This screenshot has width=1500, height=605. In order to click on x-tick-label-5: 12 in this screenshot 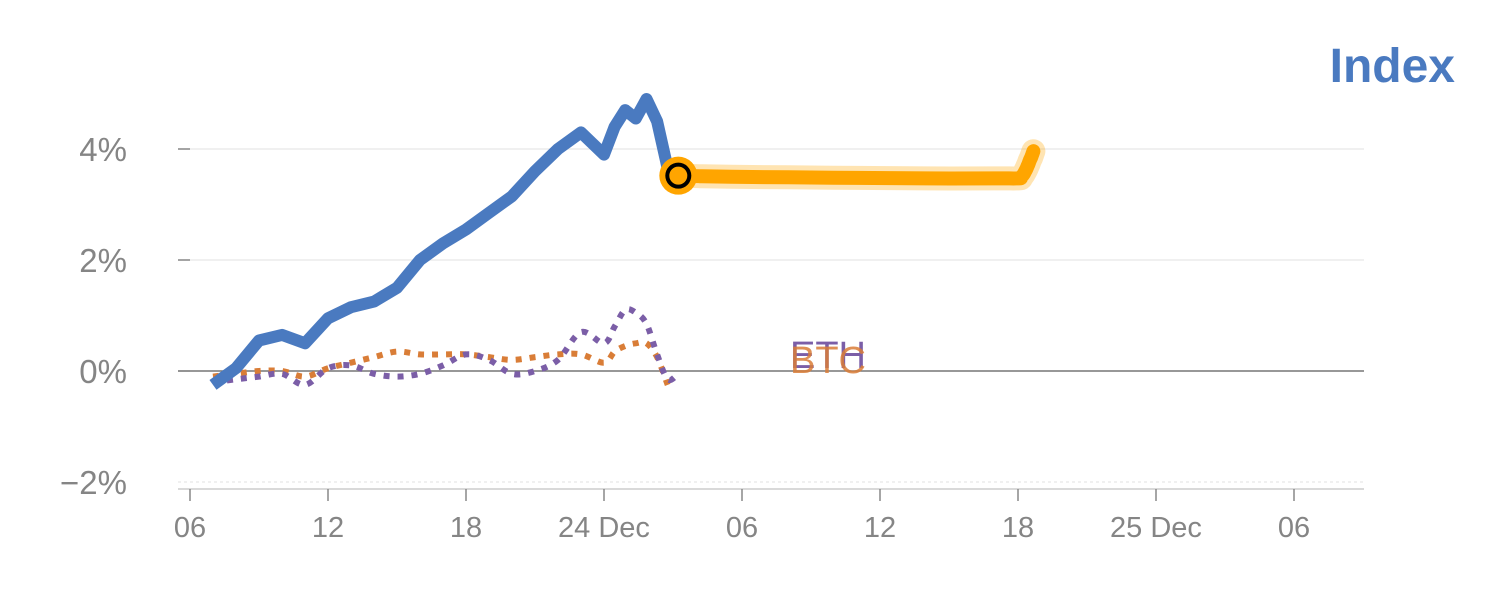, I will do `click(880, 528)`.